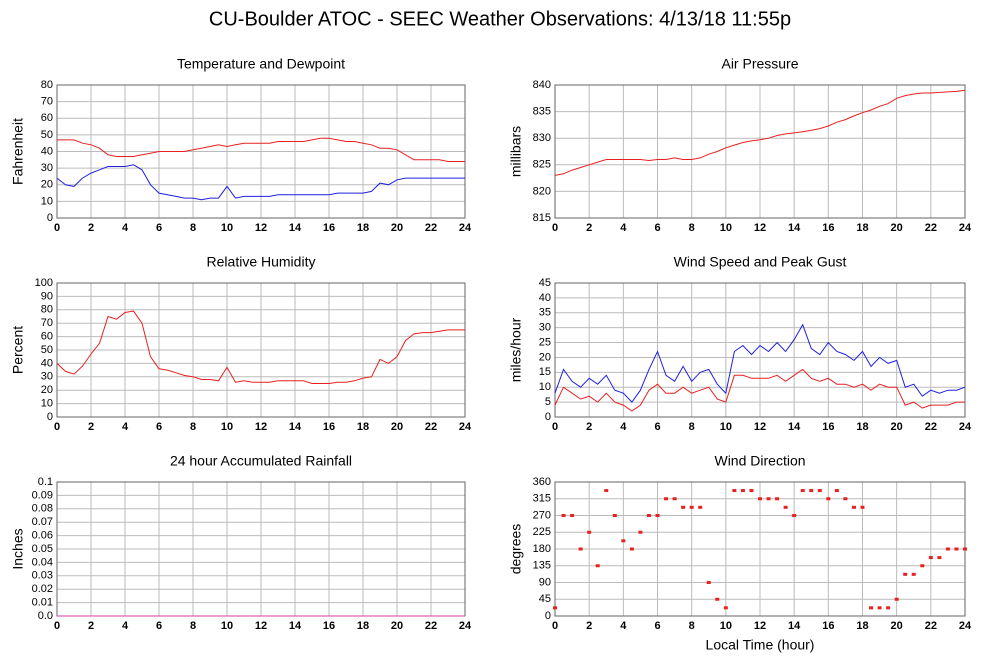 The image size is (1000, 660). What do you see at coordinates (516, 349) in the screenshot?
I see `y-axis-label: miles/hour` at bounding box center [516, 349].